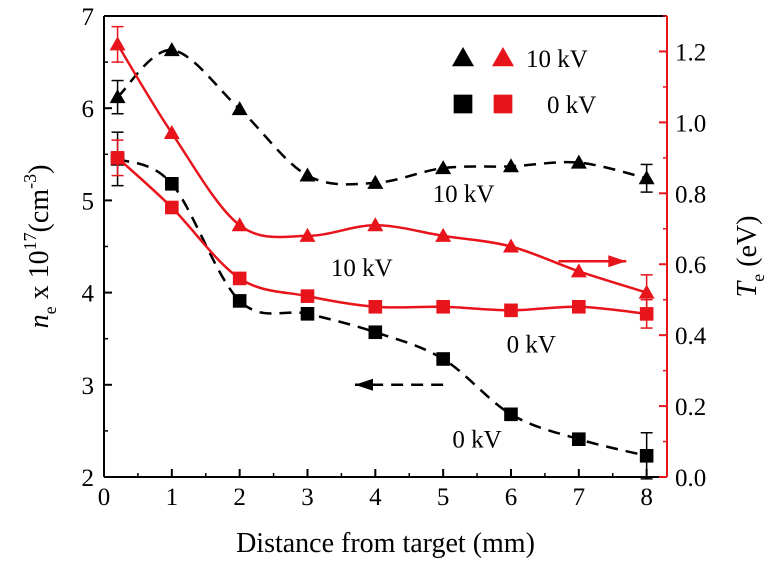  Describe the element at coordinates (104, 497) in the screenshot. I see `x-tick-label: 0` at that location.